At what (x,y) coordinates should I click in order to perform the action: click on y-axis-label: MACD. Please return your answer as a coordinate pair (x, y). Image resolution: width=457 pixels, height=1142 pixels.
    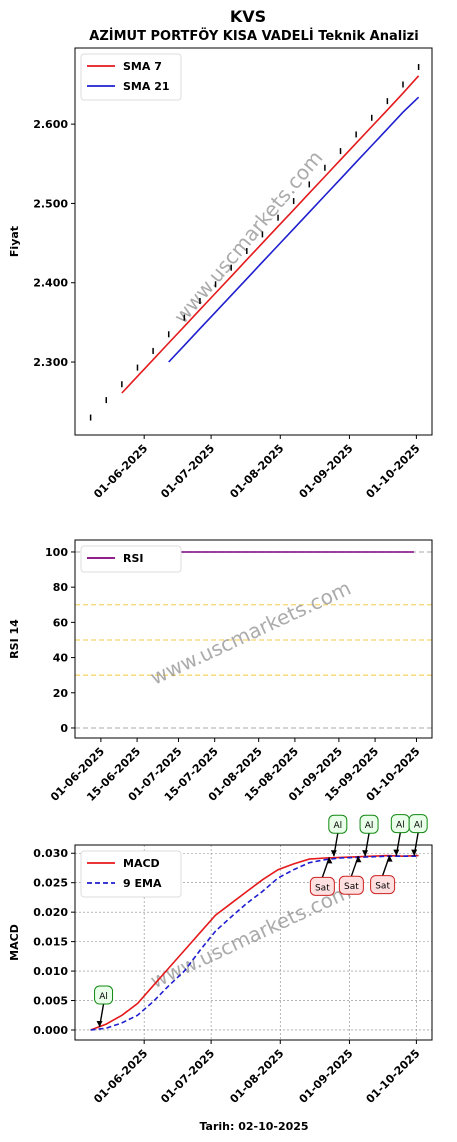
    Looking at the image, I should click on (14, 942).